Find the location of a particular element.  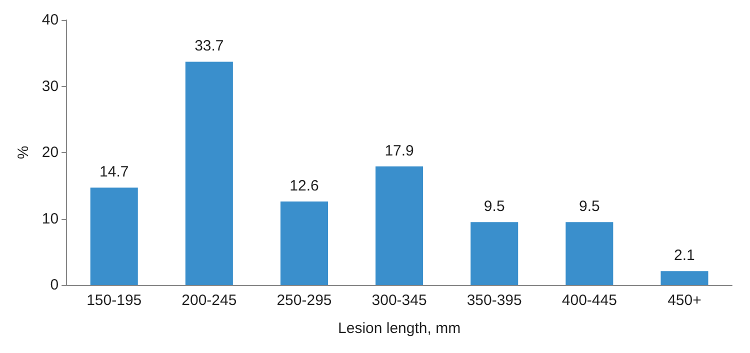

y-axis-title: % is located at coordinates (23, 153).